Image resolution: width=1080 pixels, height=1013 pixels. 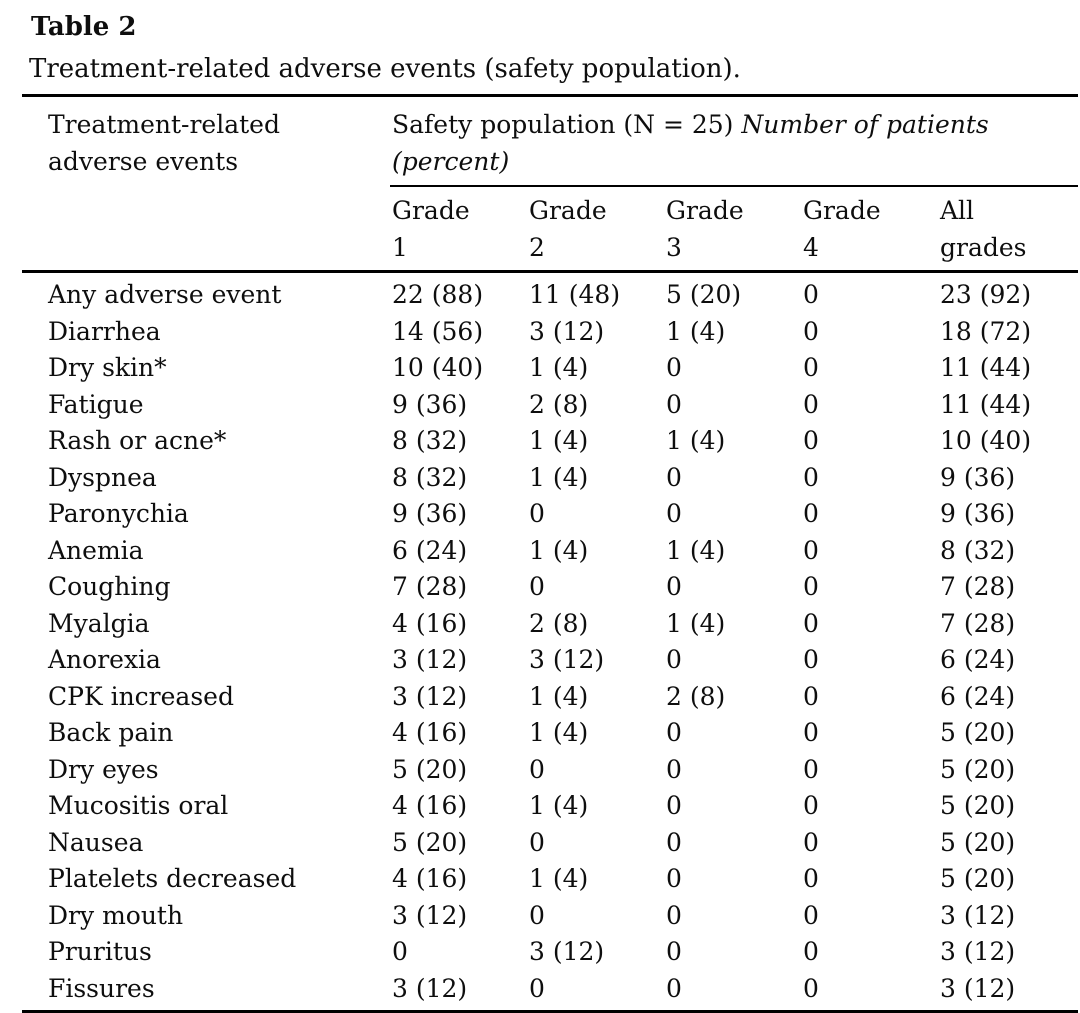 I want to click on all-grades-cell: 7 (28), so click(x=978, y=586).